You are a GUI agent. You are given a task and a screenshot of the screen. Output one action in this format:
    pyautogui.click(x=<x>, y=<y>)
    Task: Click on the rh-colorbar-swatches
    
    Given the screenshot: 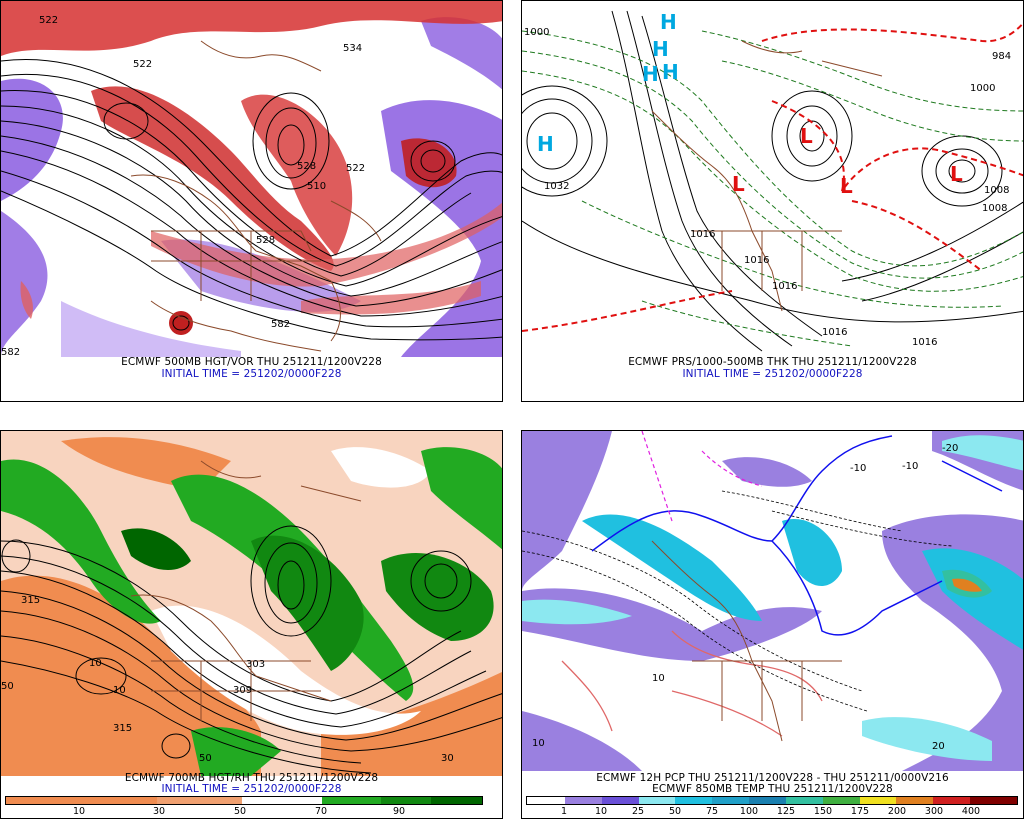 What is the action you would take?
    pyautogui.click(x=244, y=800)
    